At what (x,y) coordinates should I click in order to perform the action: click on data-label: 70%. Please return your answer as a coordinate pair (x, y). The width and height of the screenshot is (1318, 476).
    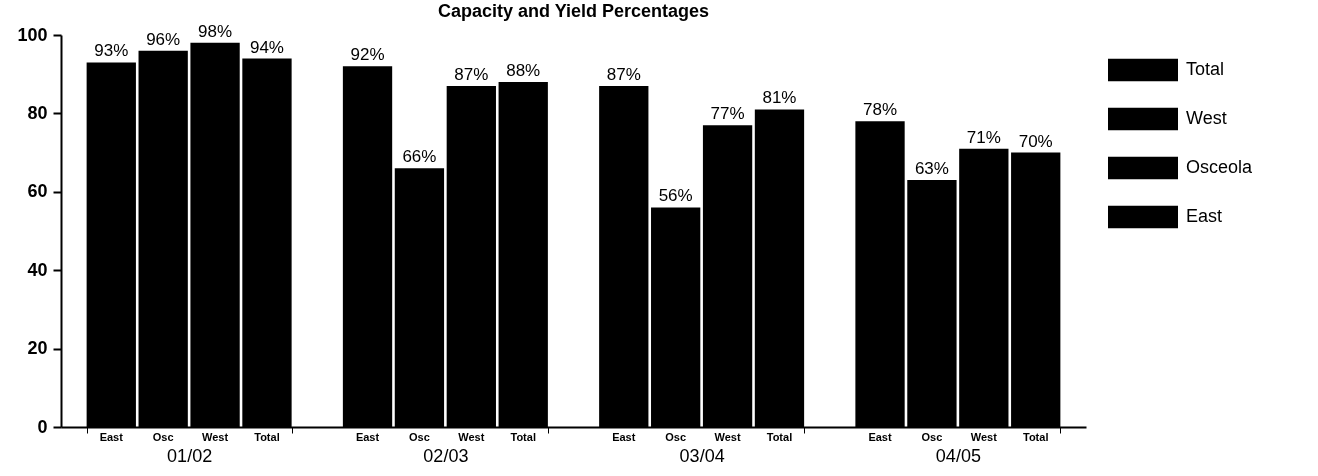
    Looking at the image, I should click on (1035, 141).